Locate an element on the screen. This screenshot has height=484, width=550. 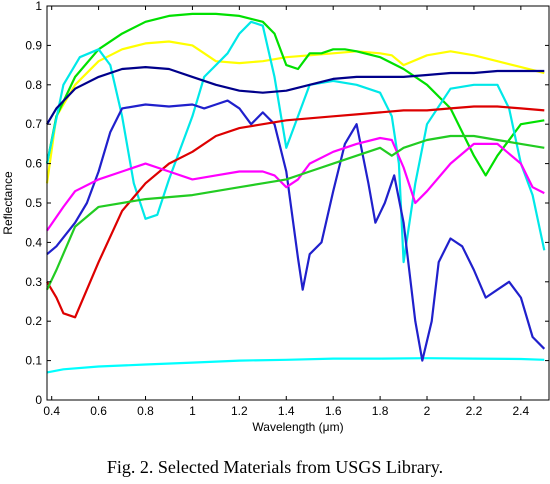
x-tick-label: 1 is located at coordinates (192, 411).